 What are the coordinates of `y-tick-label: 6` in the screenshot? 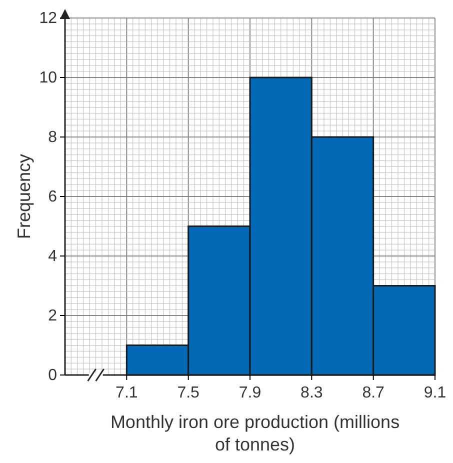 It's located at (53, 197).